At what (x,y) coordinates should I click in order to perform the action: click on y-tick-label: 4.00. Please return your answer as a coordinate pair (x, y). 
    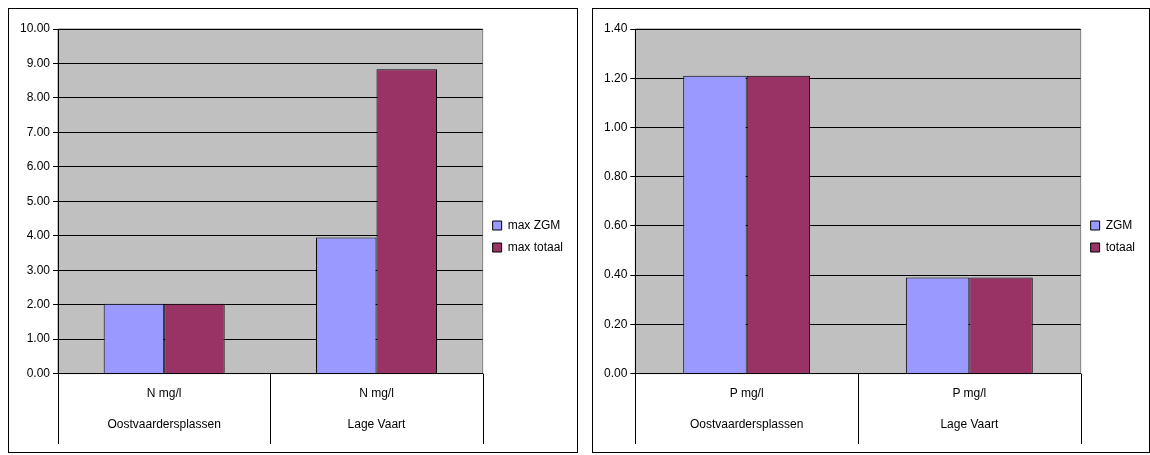
    Looking at the image, I should click on (38, 235).